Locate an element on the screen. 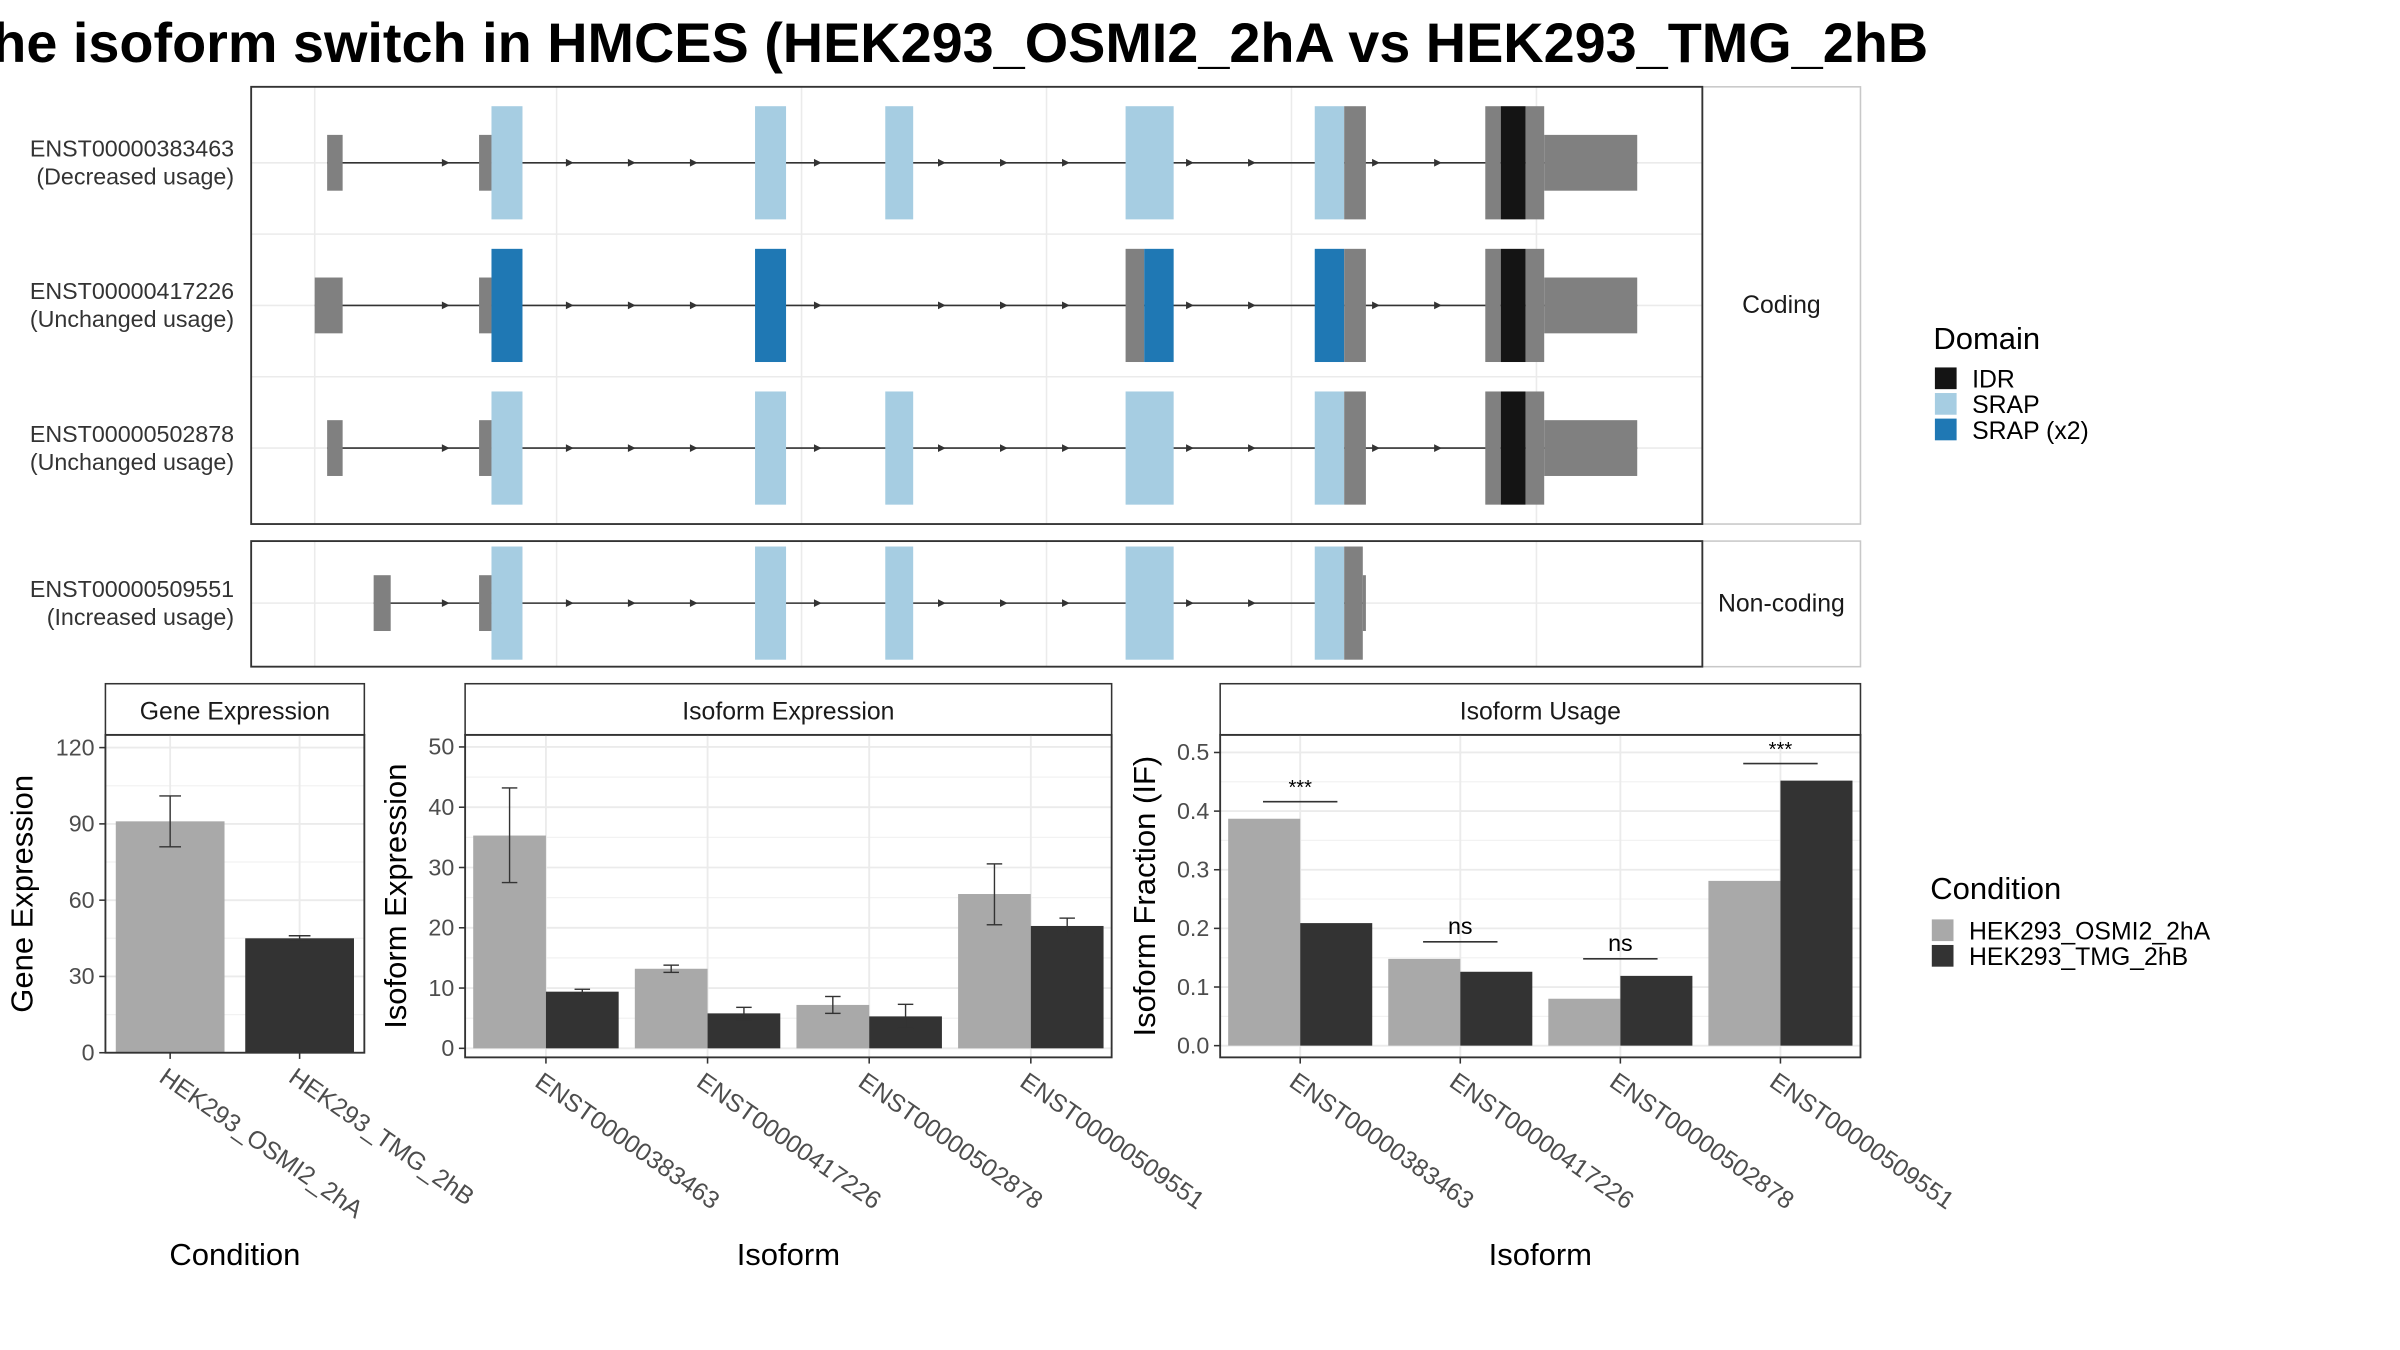 This screenshot has height=1350, width=2400. x-tick-label: HEK293_OSMI2_2hA is located at coordinates (260, 1143).